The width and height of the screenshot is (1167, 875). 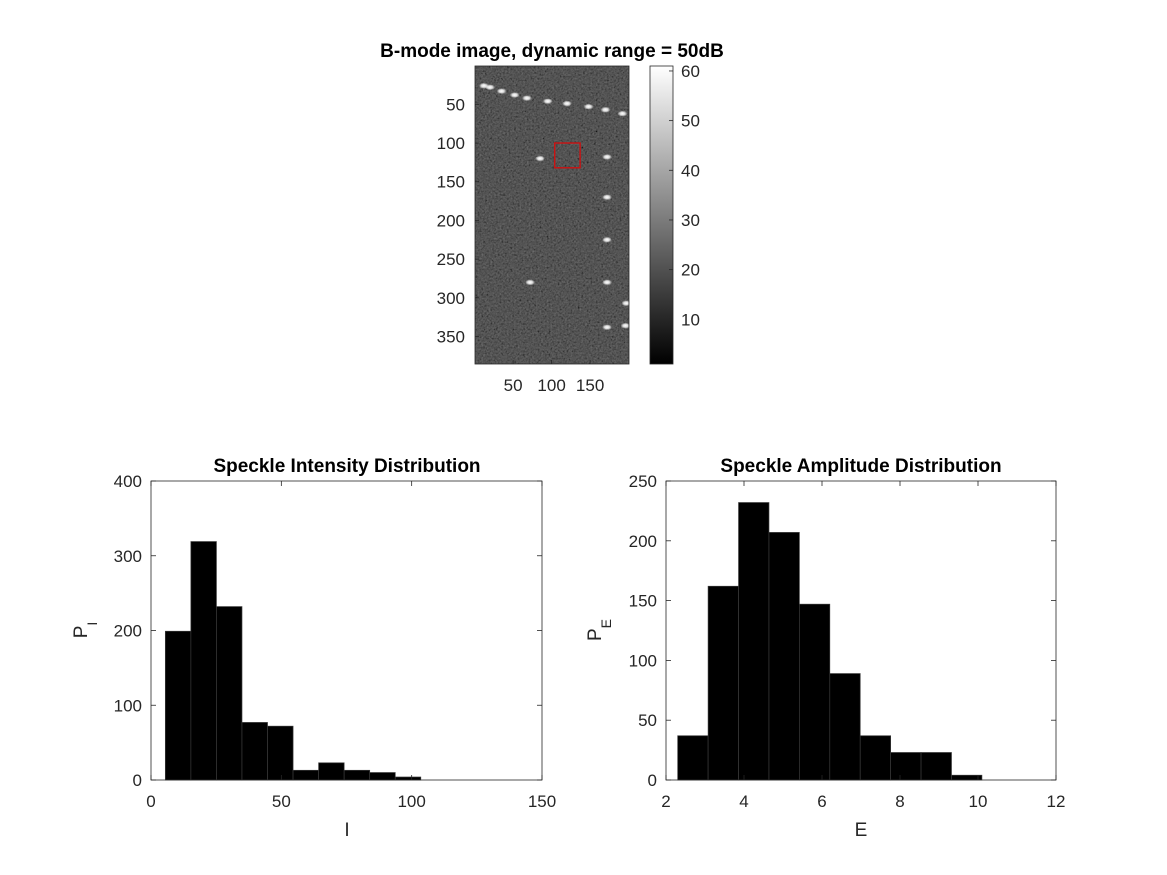 What do you see at coordinates (1056, 801) in the screenshot?
I see `amplitude-xtick-label: 12` at bounding box center [1056, 801].